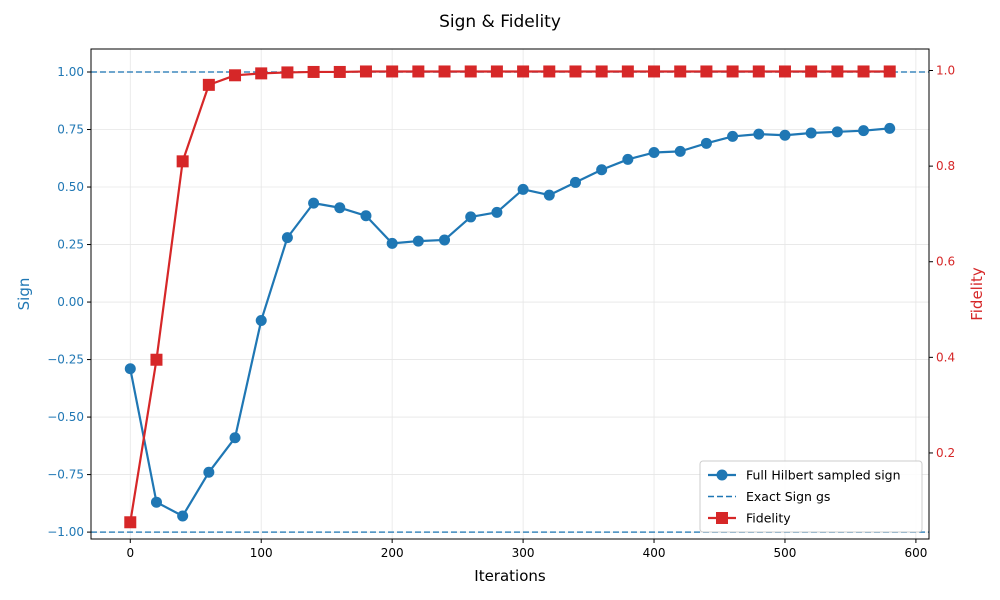 The image size is (1000, 600). I want to click on y-right-tick-label: 0.6, so click(945, 262).